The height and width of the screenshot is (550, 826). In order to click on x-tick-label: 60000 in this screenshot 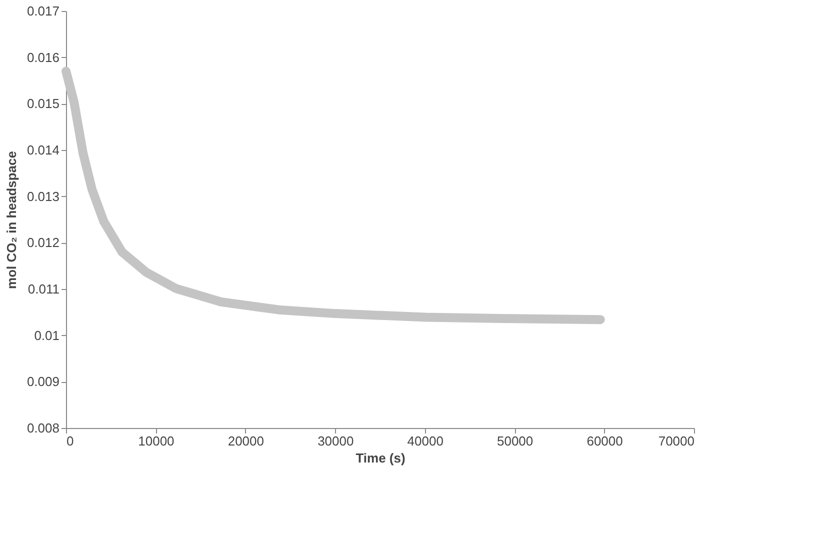, I will do `click(604, 441)`.